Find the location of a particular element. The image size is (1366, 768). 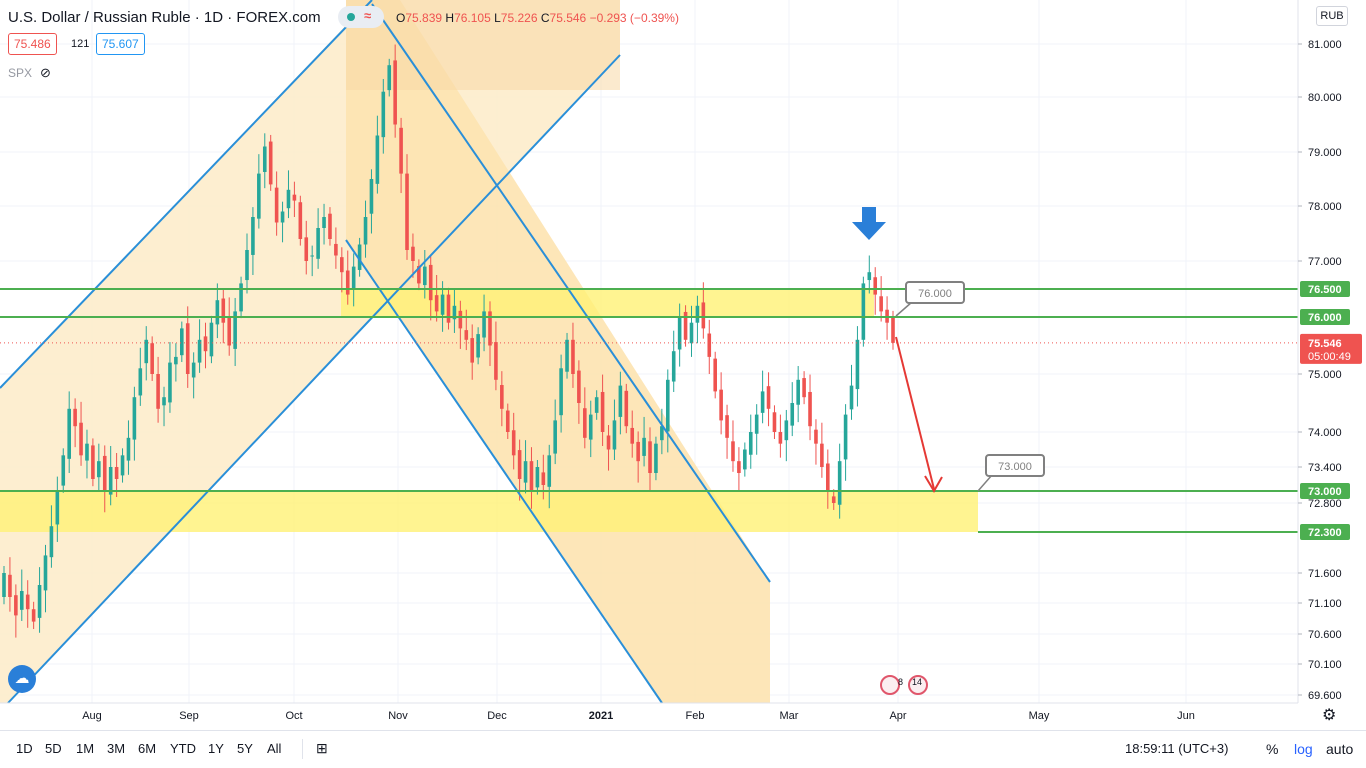

range-5d-button: 5D is located at coordinates (53, 748).